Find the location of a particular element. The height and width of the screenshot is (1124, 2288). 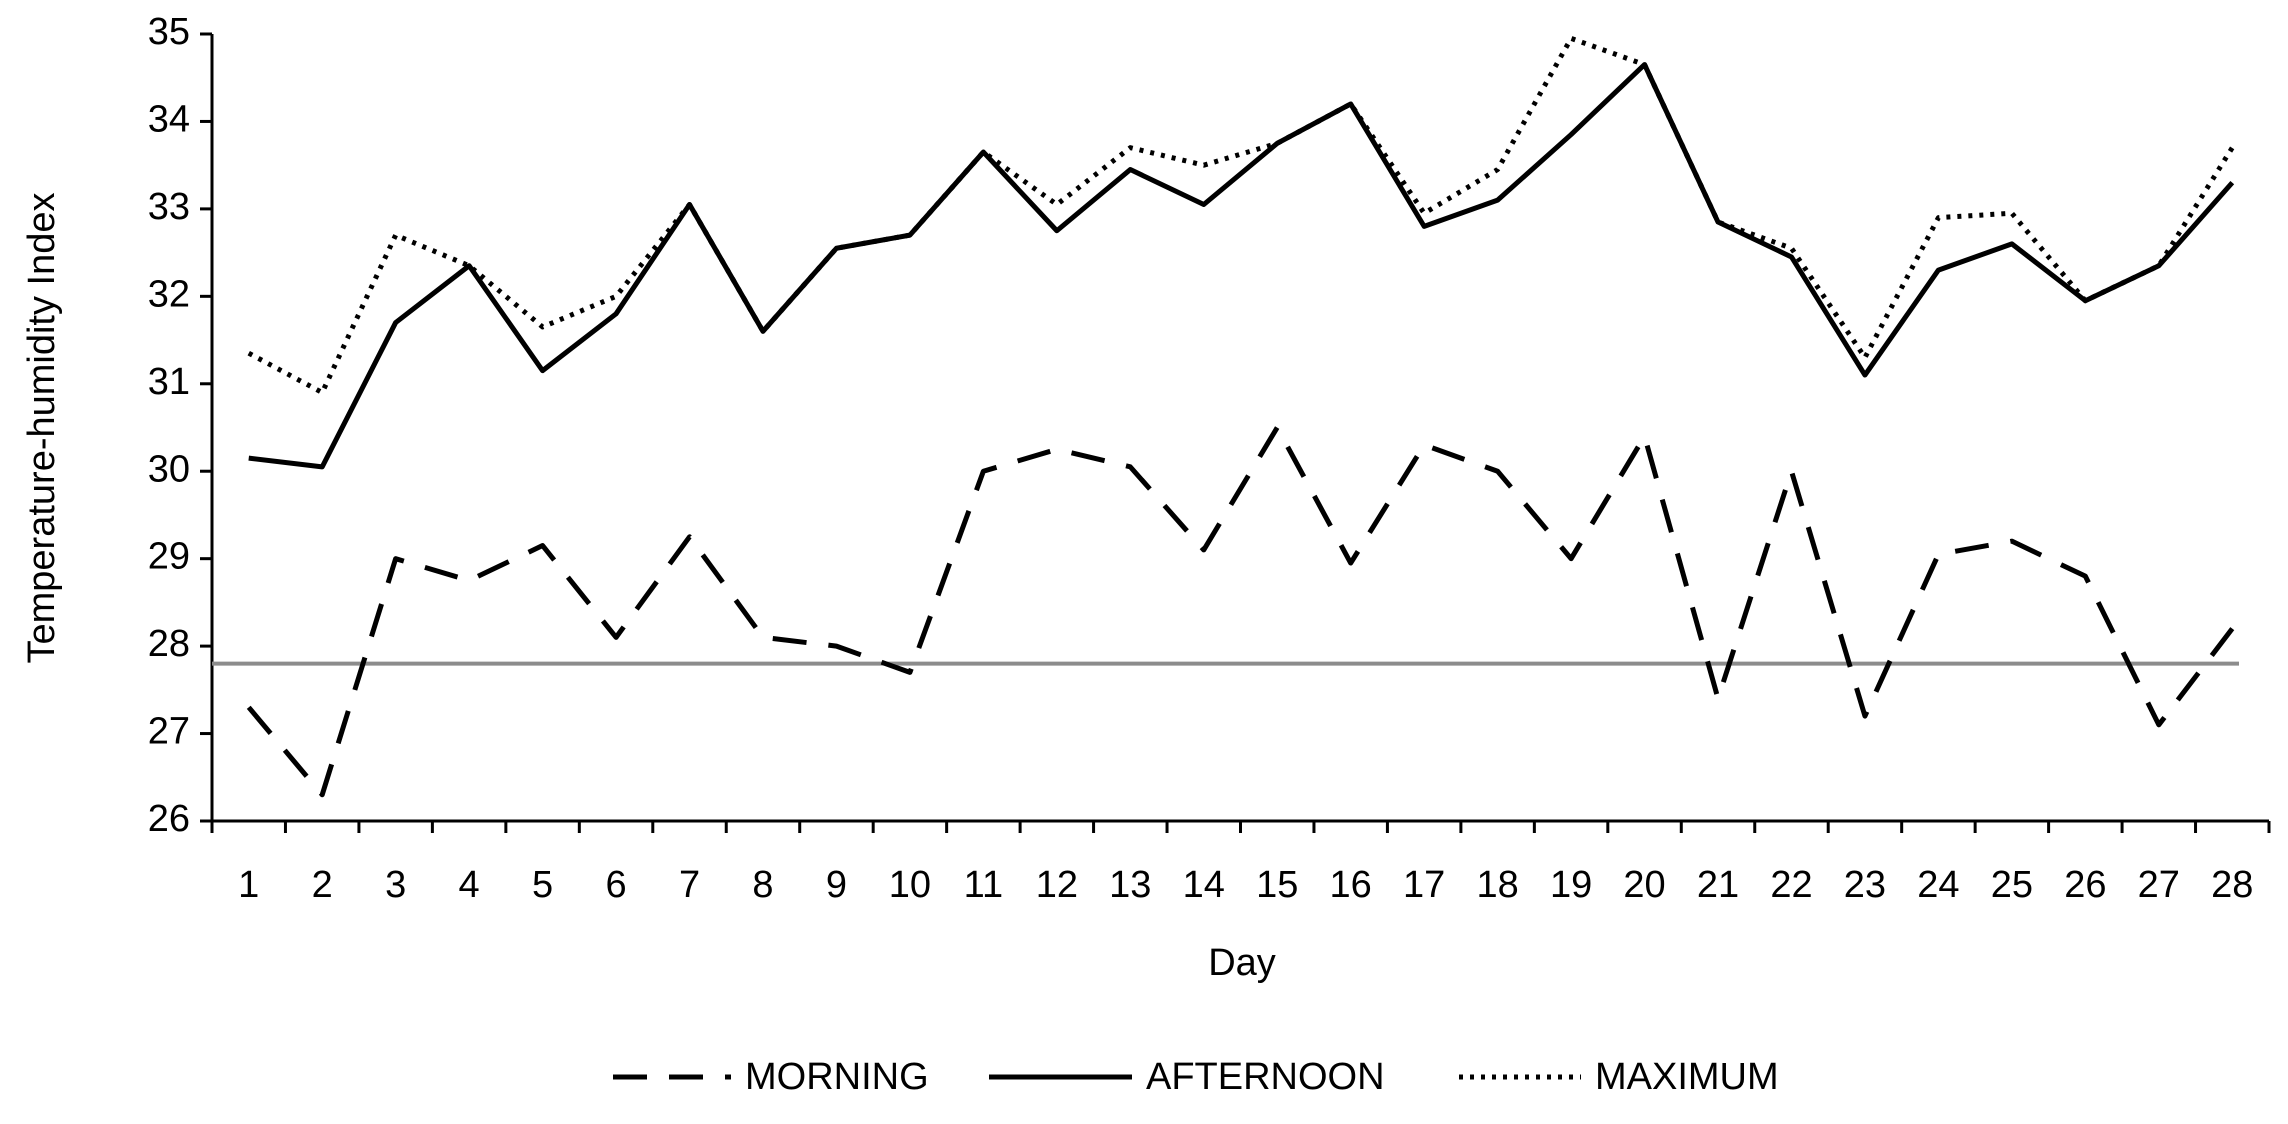

x-tick-label: 7 is located at coordinates (689, 885).